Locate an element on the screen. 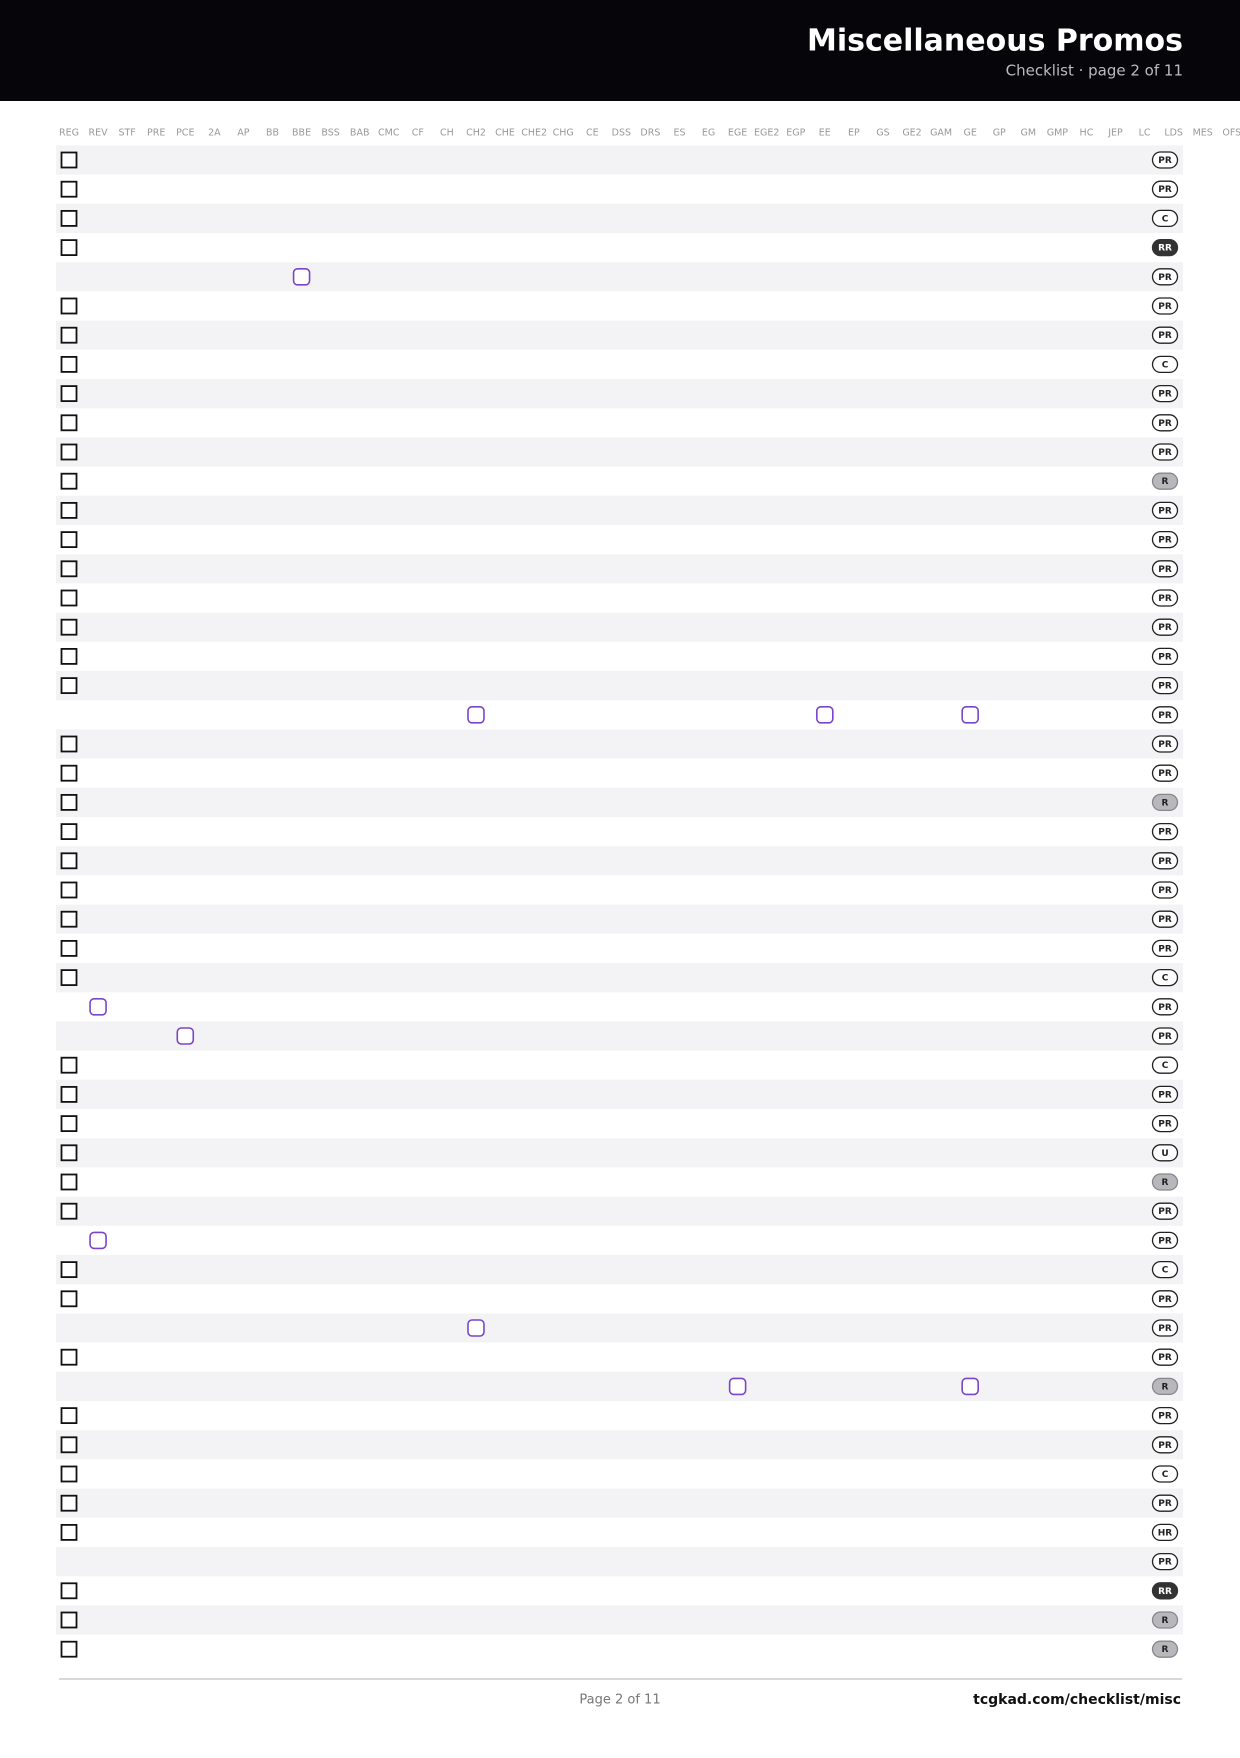 The image size is (1240, 1758). column-header: REG is located at coordinates (69, 133).